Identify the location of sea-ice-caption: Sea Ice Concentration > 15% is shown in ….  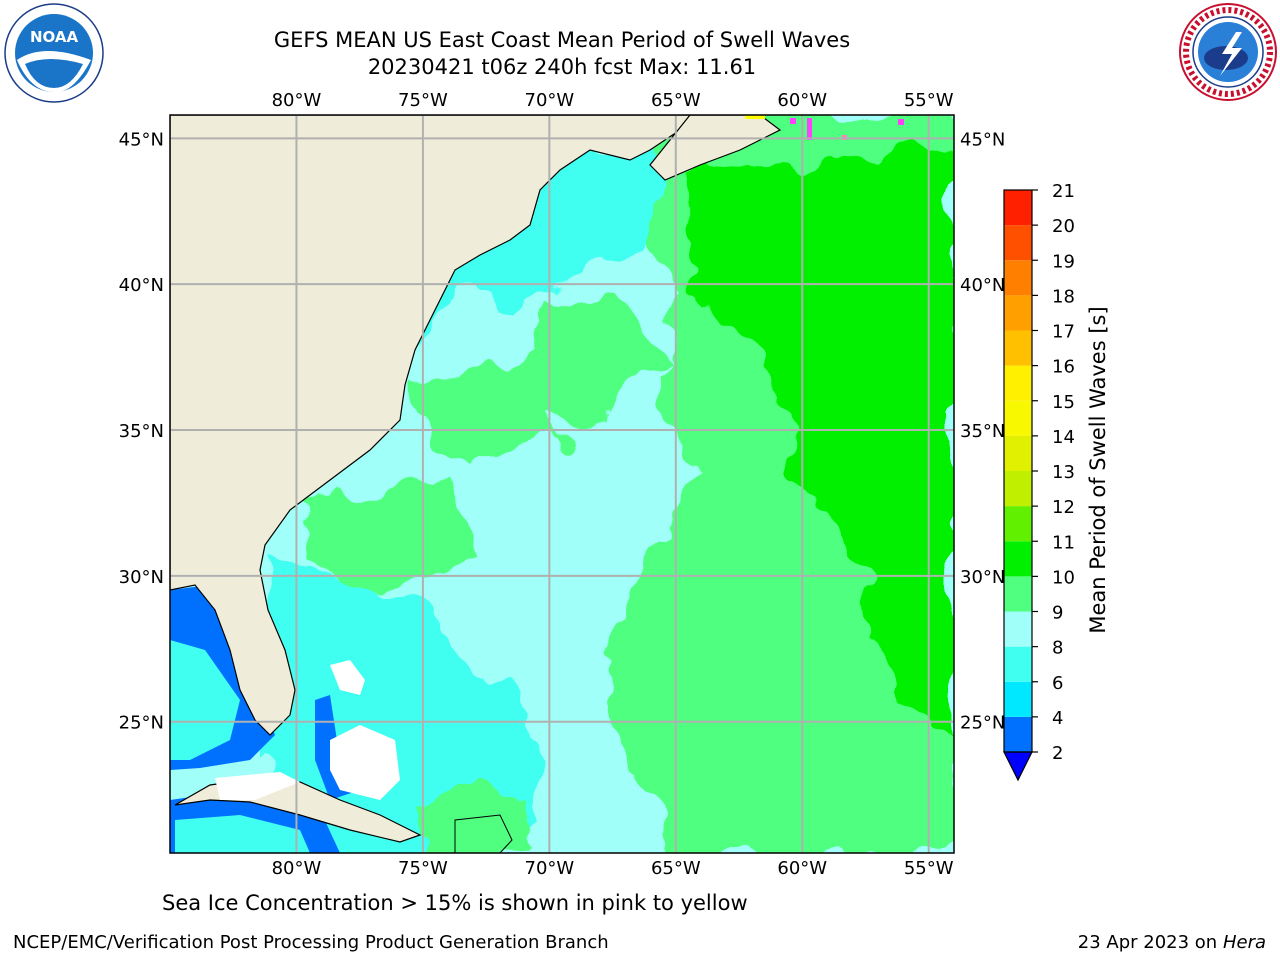
(455, 903).